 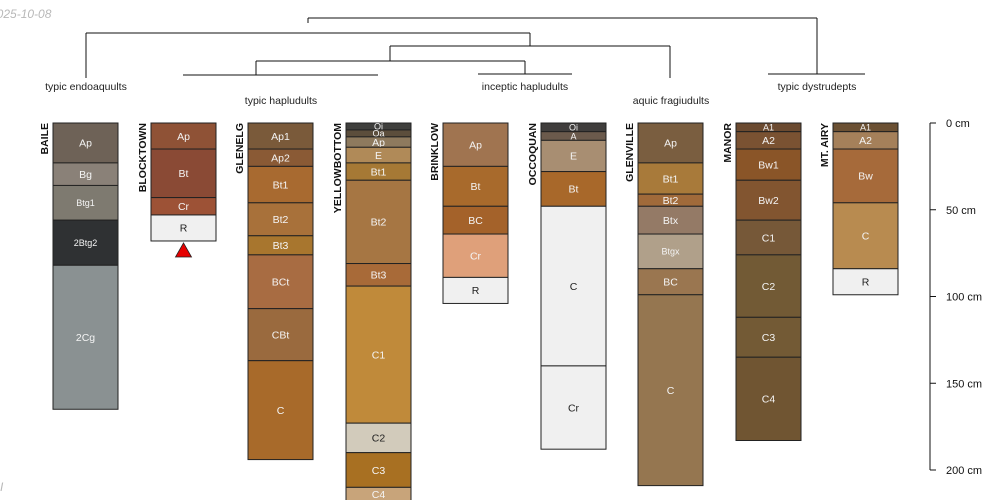 I want to click on horizon-label-mt-airy-a2: A2, so click(x=865, y=141).